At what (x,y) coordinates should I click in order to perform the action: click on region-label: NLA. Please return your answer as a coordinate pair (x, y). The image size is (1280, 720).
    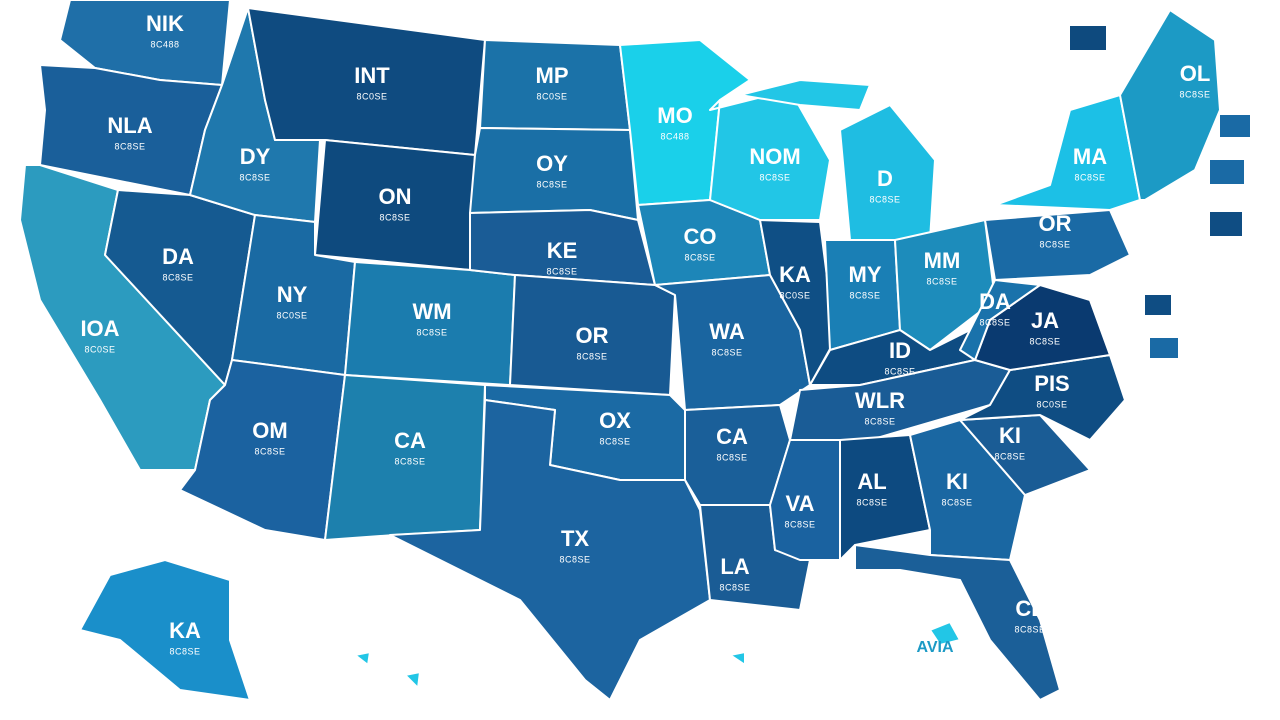
    Looking at the image, I should click on (129, 125).